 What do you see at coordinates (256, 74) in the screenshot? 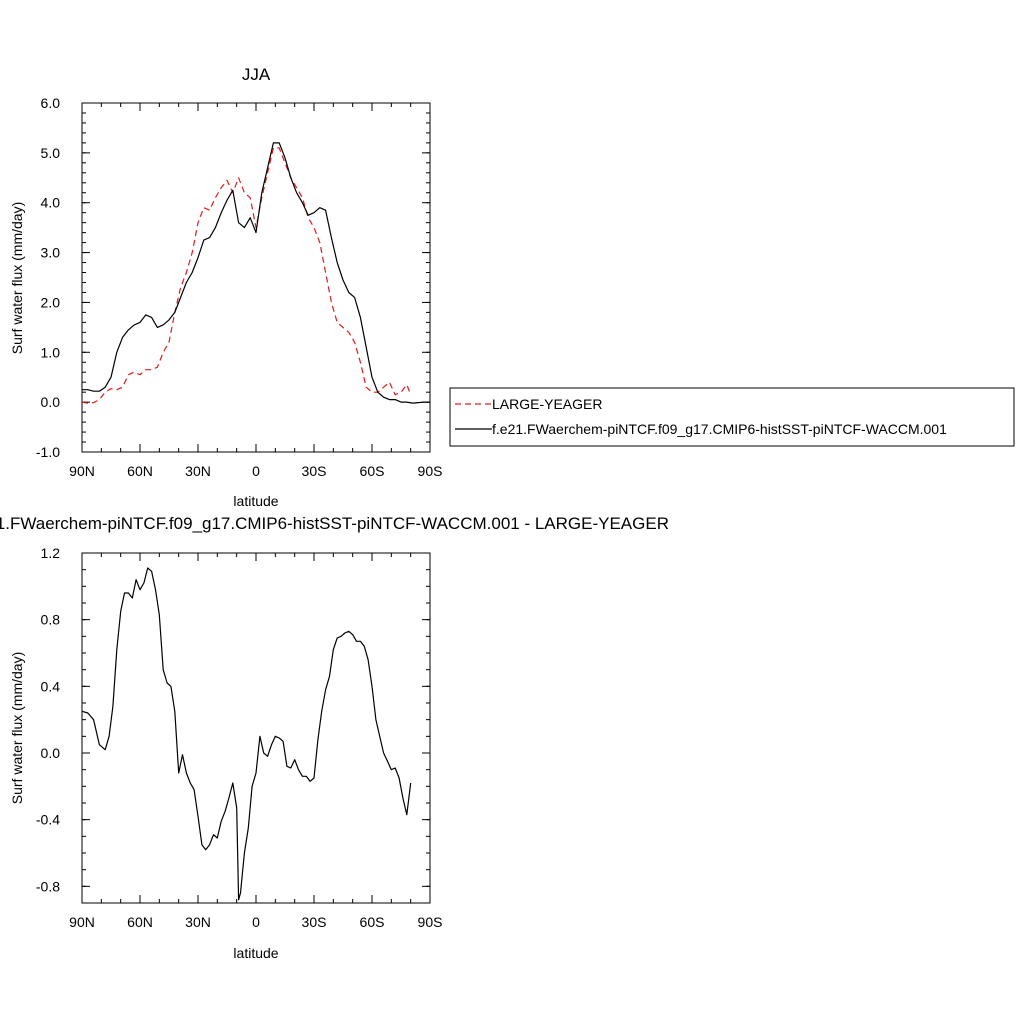
I see `chart-title-jja: JJA` at bounding box center [256, 74].